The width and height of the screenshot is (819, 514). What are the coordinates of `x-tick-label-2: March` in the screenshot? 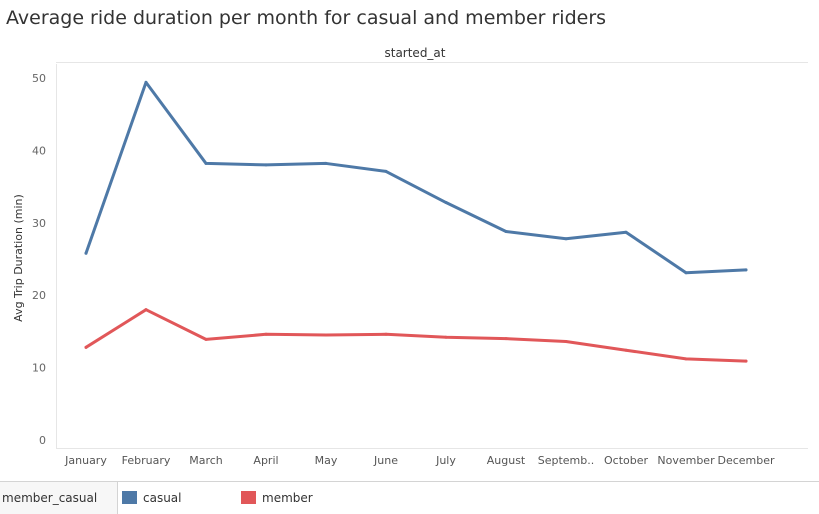 It's located at (206, 460).